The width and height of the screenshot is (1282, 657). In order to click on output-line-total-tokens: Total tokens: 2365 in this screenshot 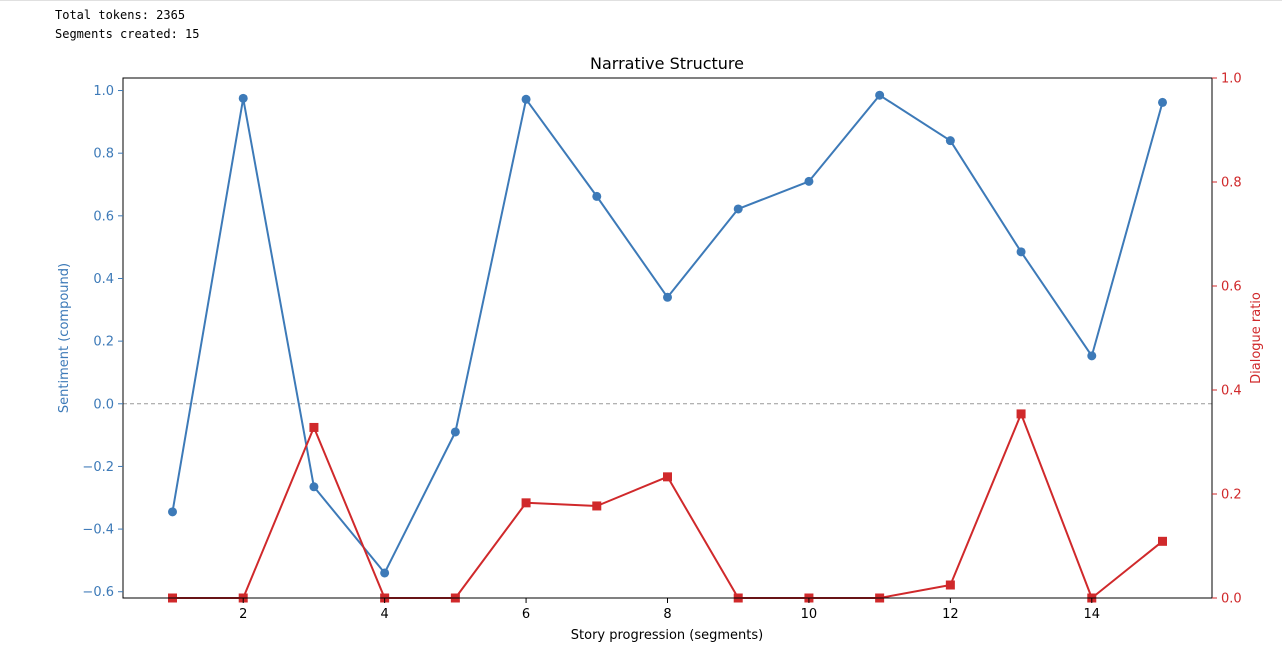, I will do `click(120, 15)`.